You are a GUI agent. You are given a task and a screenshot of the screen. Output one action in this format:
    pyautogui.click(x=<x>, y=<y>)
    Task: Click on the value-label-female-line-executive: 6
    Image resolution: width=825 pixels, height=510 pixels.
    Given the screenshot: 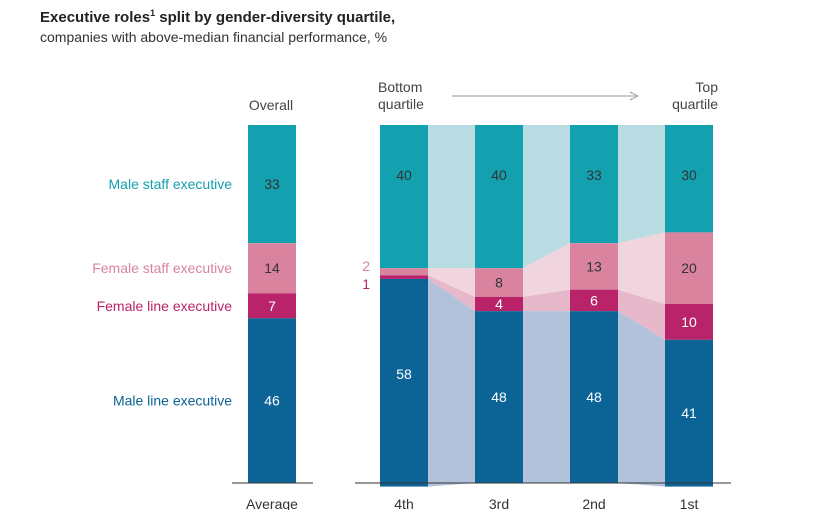 What is the action you would take?
    pyautogui.click(x=594, y=300)
    